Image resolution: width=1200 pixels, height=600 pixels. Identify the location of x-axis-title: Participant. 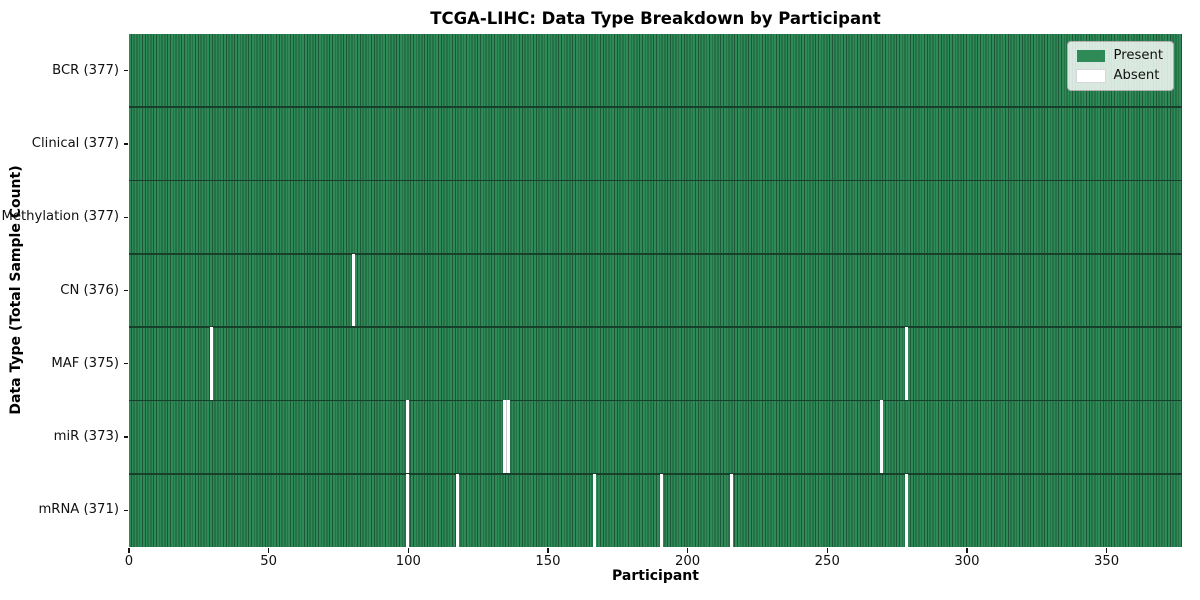
(655, 576).